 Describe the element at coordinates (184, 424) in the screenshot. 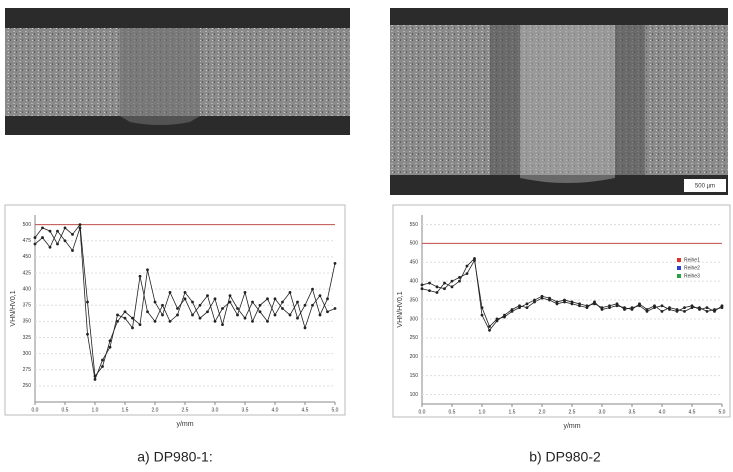

I see `x-axis-label: y/mm` at that location.